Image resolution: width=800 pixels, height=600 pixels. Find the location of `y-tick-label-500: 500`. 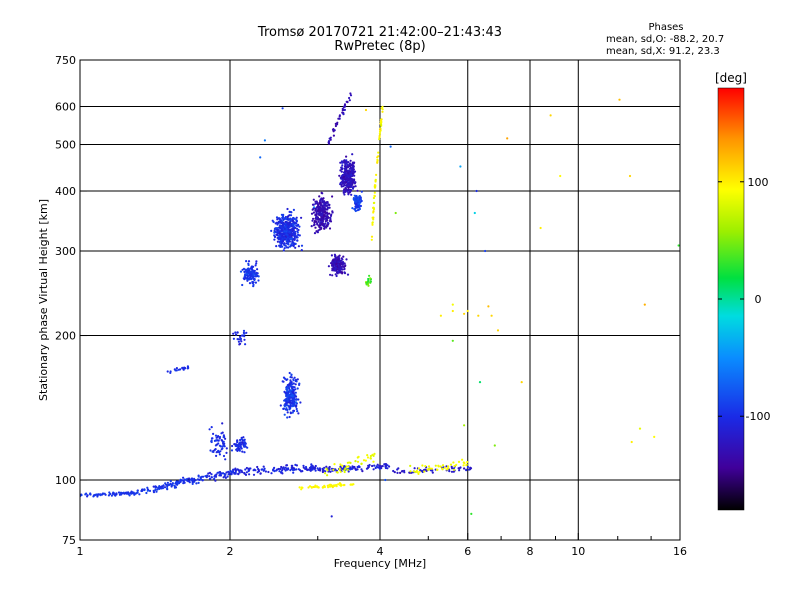

y-tick-label-500: 500 is located at coordinates (65, 145).